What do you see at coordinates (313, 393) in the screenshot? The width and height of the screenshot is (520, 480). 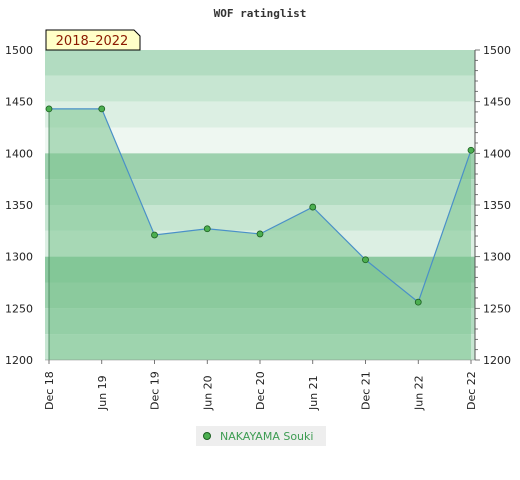 I see `x-tick-label: Jun 21` at bounding box center [313, 393].